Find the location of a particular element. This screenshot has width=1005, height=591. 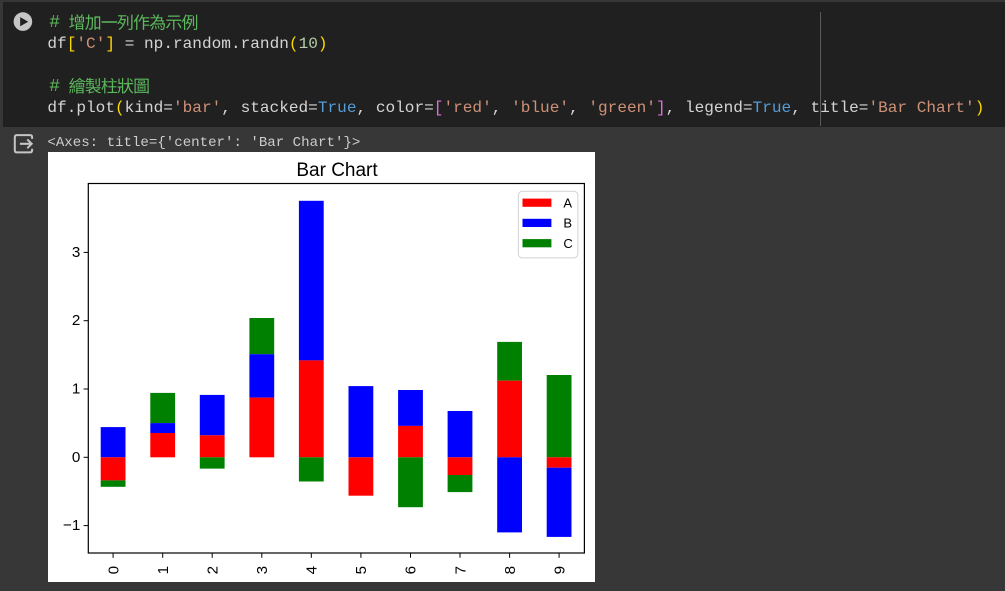

svg-text: −1 is located at coordinates (71, 525).